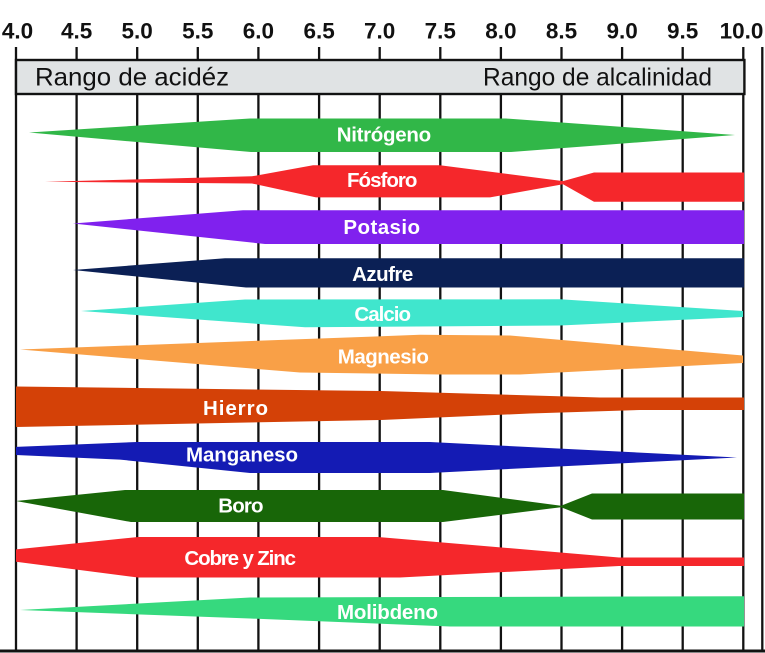  Describe the element at coordinates (742, 31) in the screenshot. I see `svg-text: 10.0` at that location.